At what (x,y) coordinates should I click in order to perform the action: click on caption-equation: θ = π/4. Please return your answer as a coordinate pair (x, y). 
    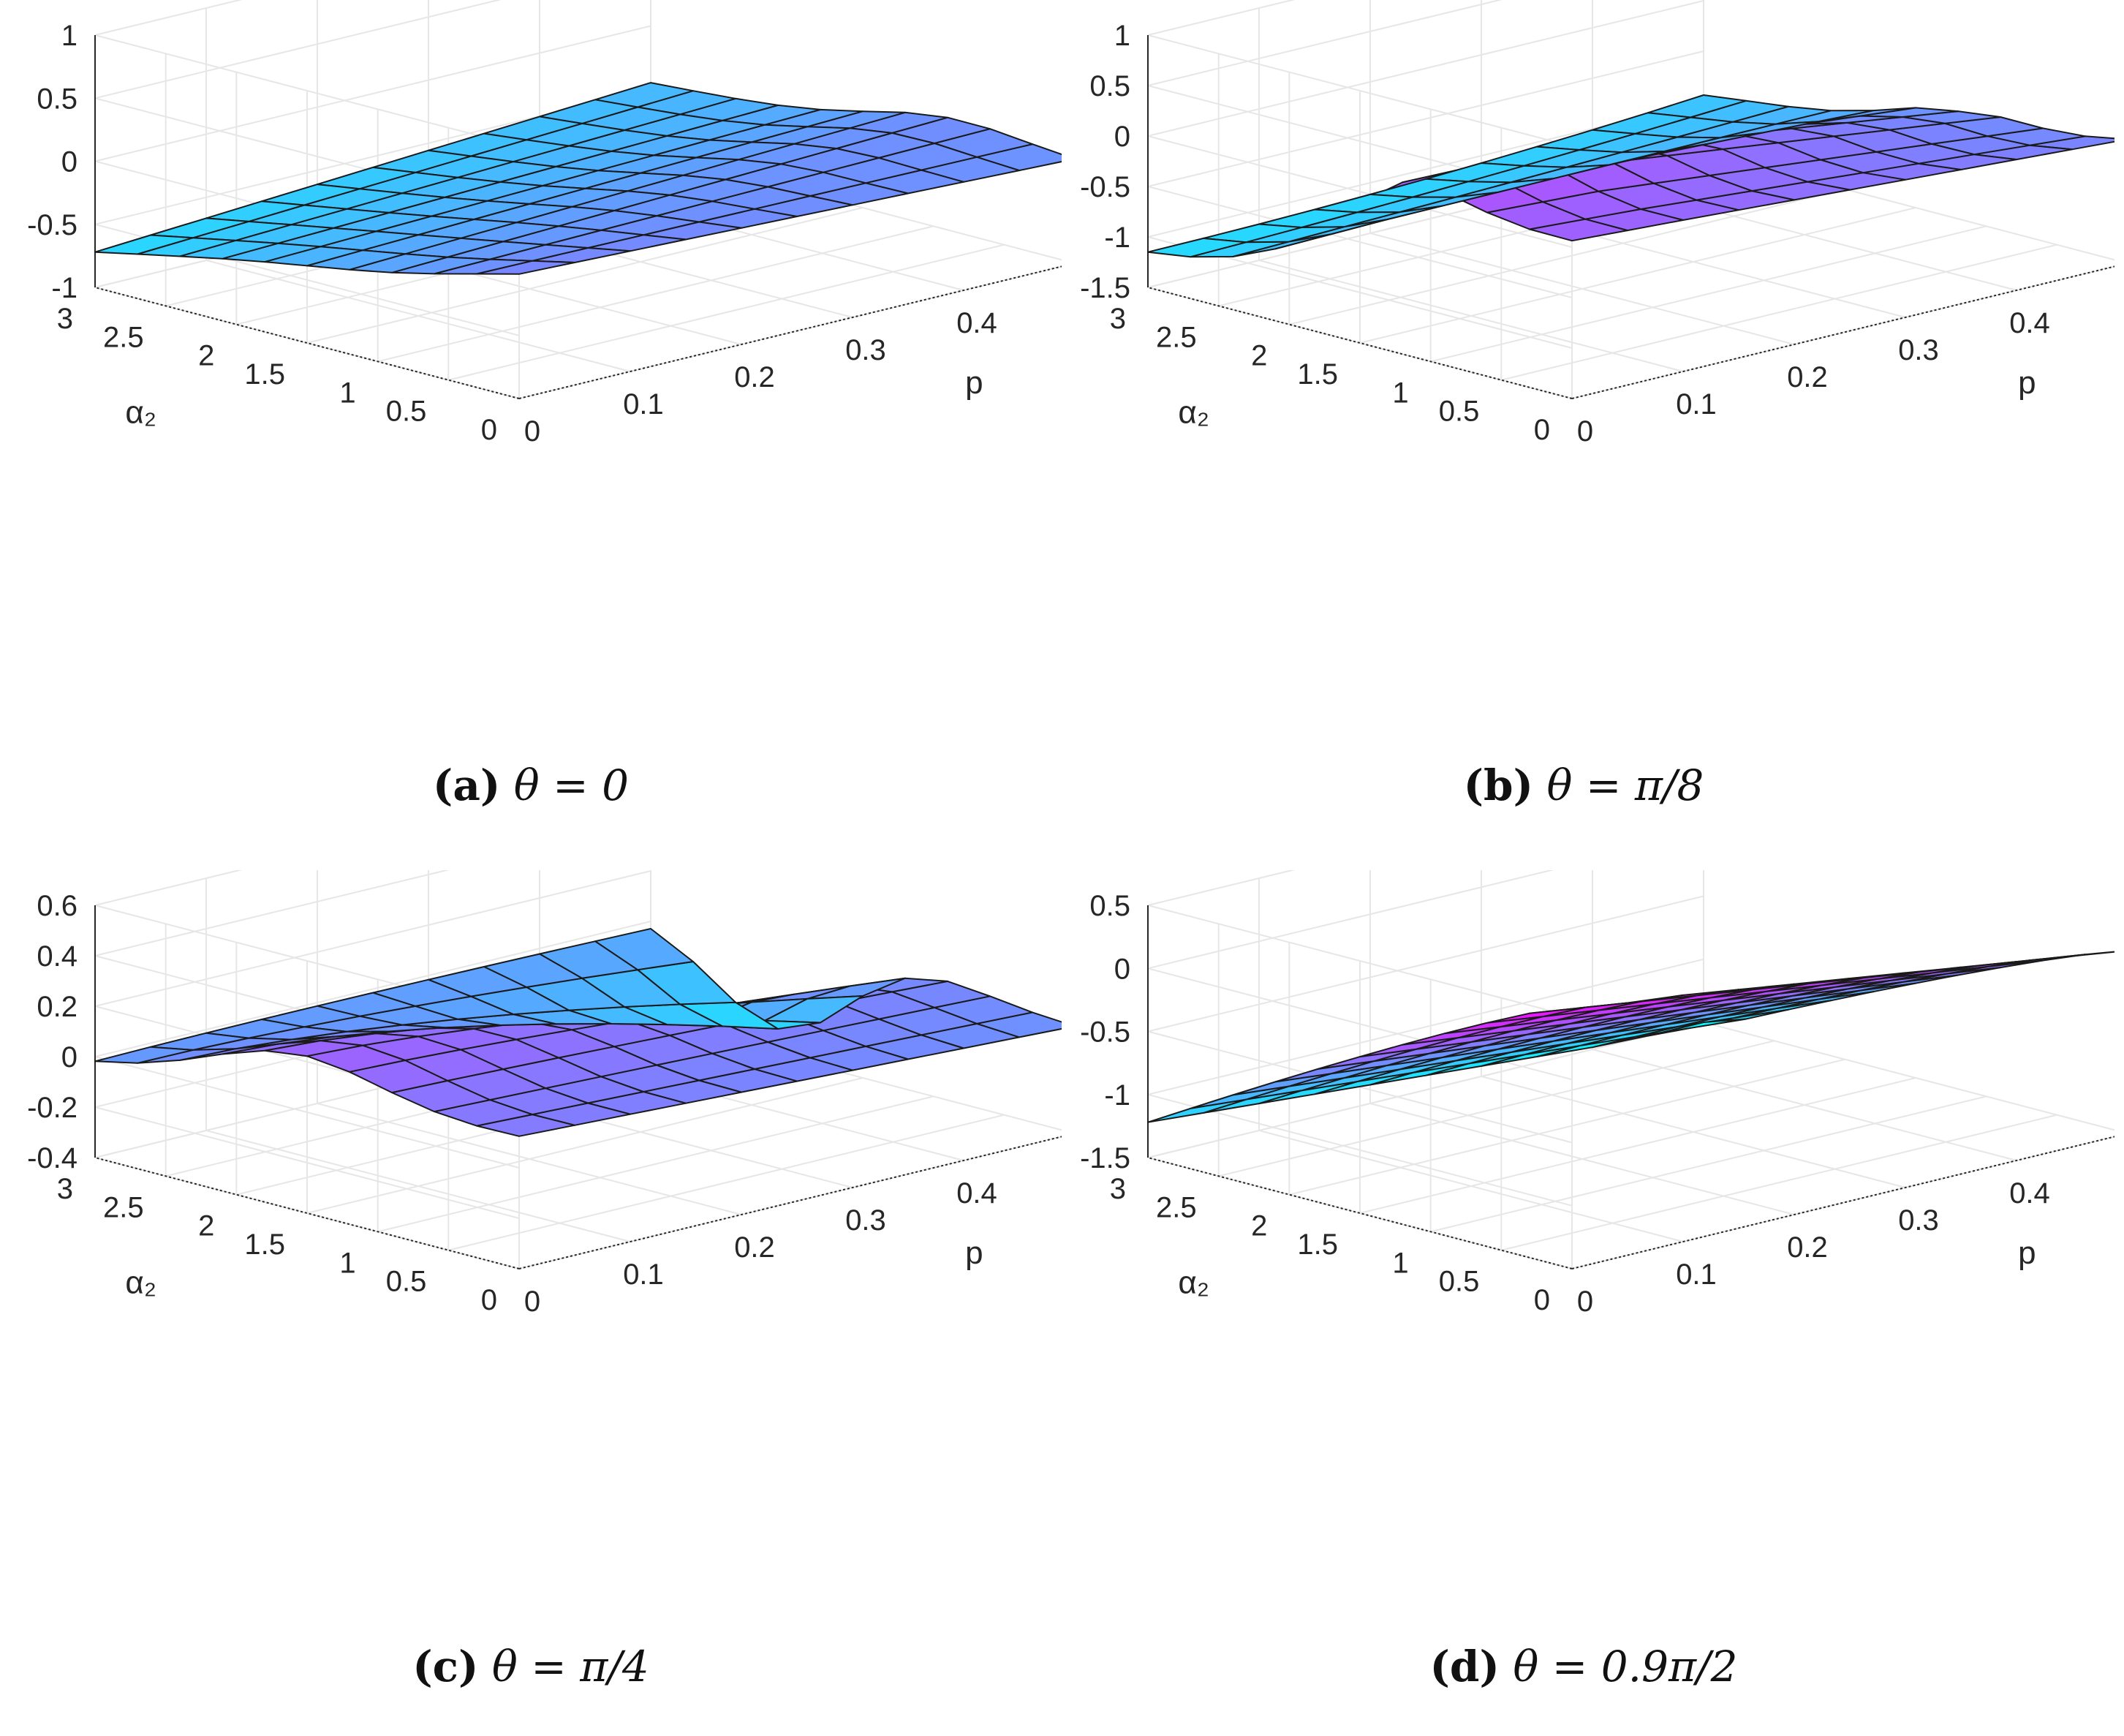
    Looking at the image, I should click on (570, 1666).